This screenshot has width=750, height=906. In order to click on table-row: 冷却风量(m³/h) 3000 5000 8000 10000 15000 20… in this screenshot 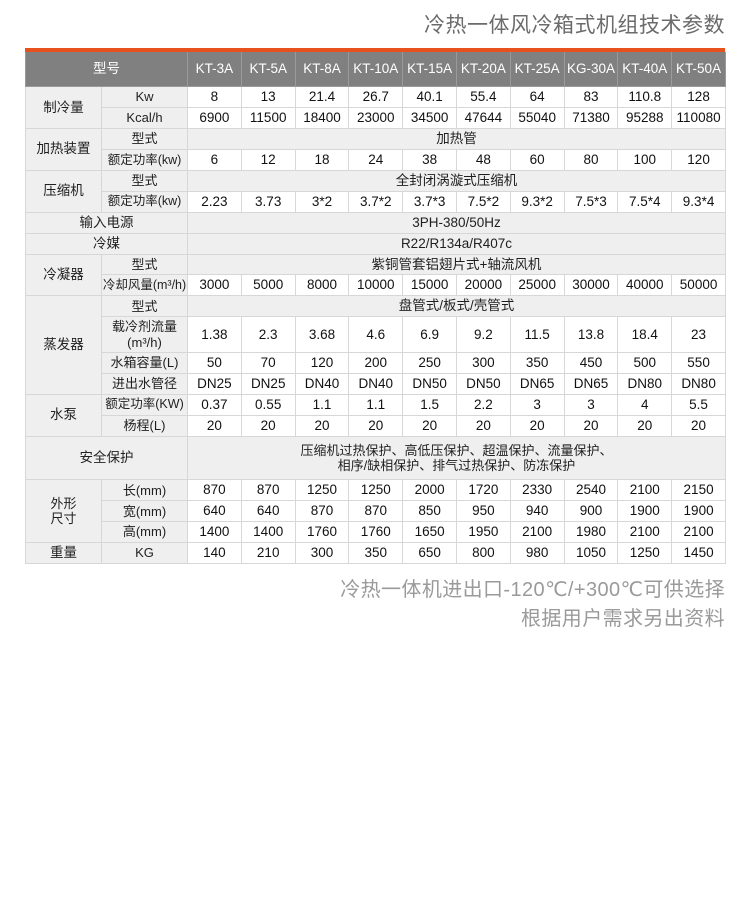, I will do `click(376, 285)`.